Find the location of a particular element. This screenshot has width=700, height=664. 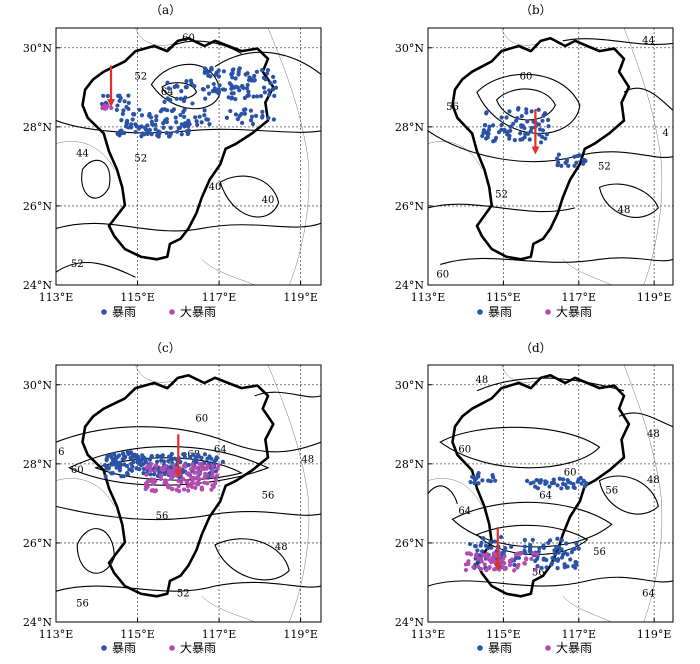

contour-label: 6 is located at coordinates (61, 452).